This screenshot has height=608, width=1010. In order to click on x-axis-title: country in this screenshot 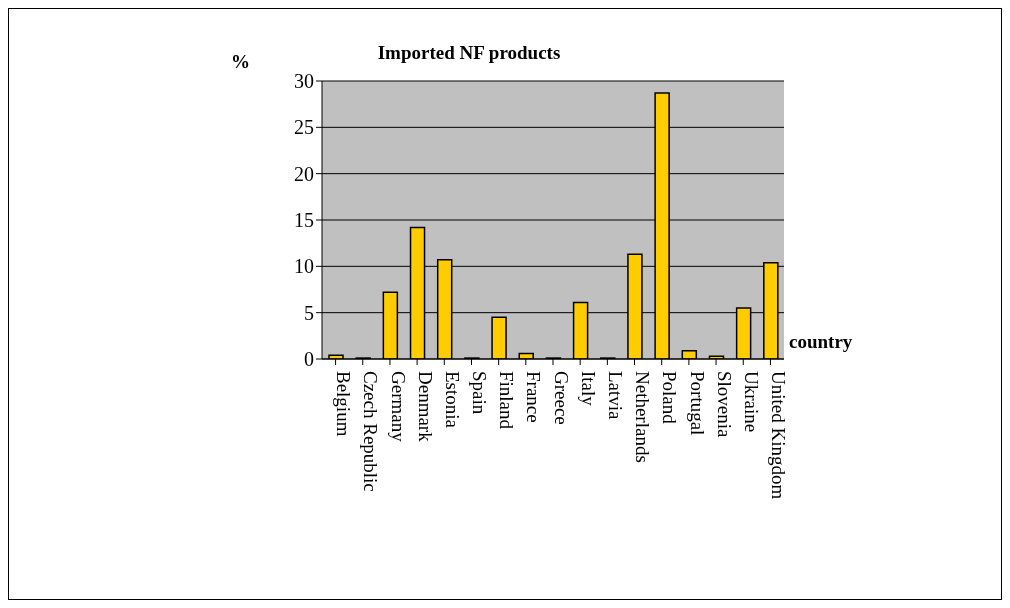, I will do `click(821, 342)`.